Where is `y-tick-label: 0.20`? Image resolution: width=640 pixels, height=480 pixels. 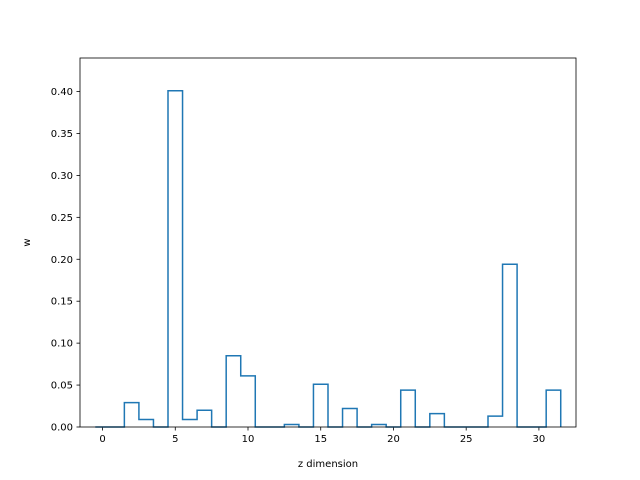 y-tick-label: 0.20 is located at coordinates (62, 260).